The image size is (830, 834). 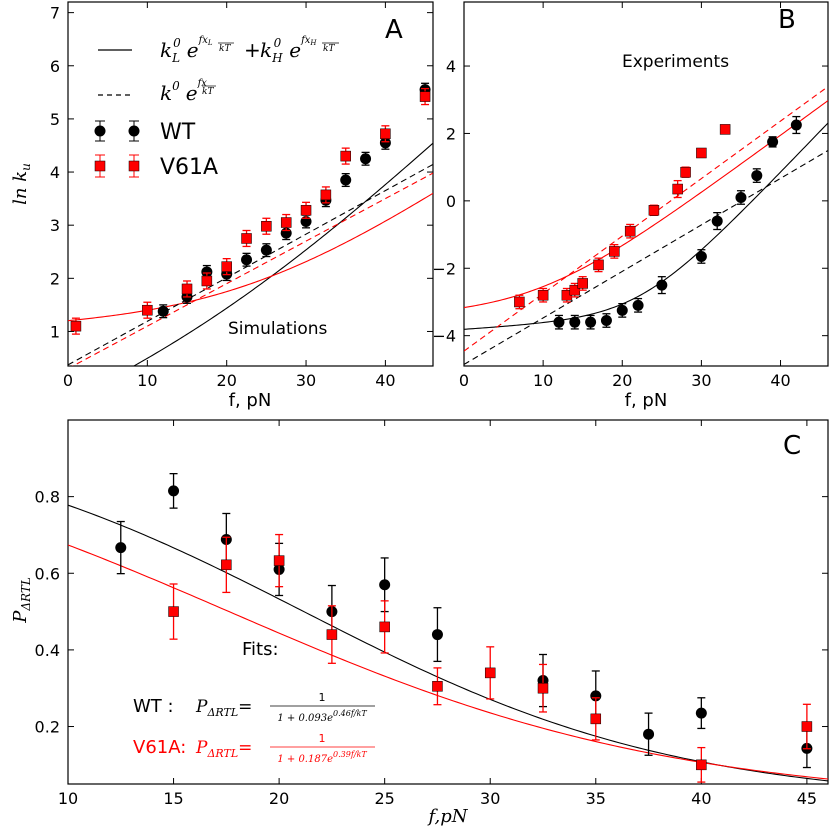 I want to click on fit-label-wt: WT : PΔRTL= 1 1 + 0.093e0.46f/kT, so click(x=254, y=707).